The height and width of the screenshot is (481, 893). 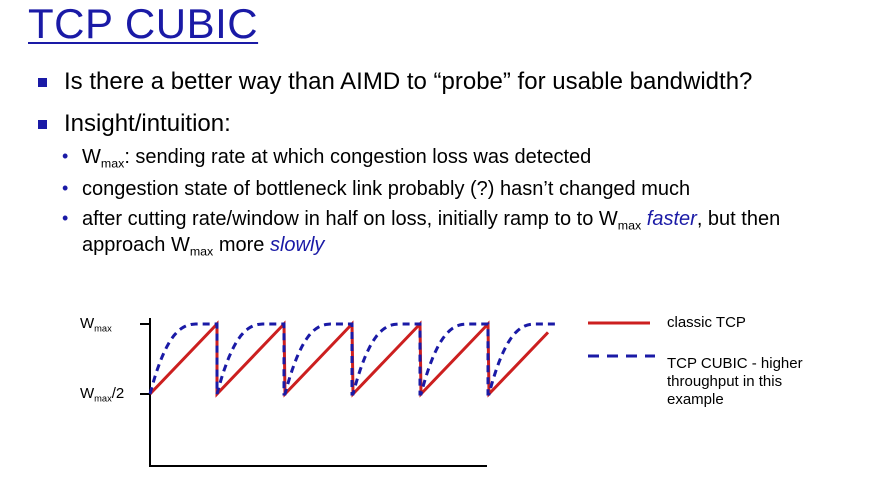 What do you see at coordinates (143, 23) in the screenshot?
I see `page-title: TCP CUBIC` at bounding box center [143, 23].